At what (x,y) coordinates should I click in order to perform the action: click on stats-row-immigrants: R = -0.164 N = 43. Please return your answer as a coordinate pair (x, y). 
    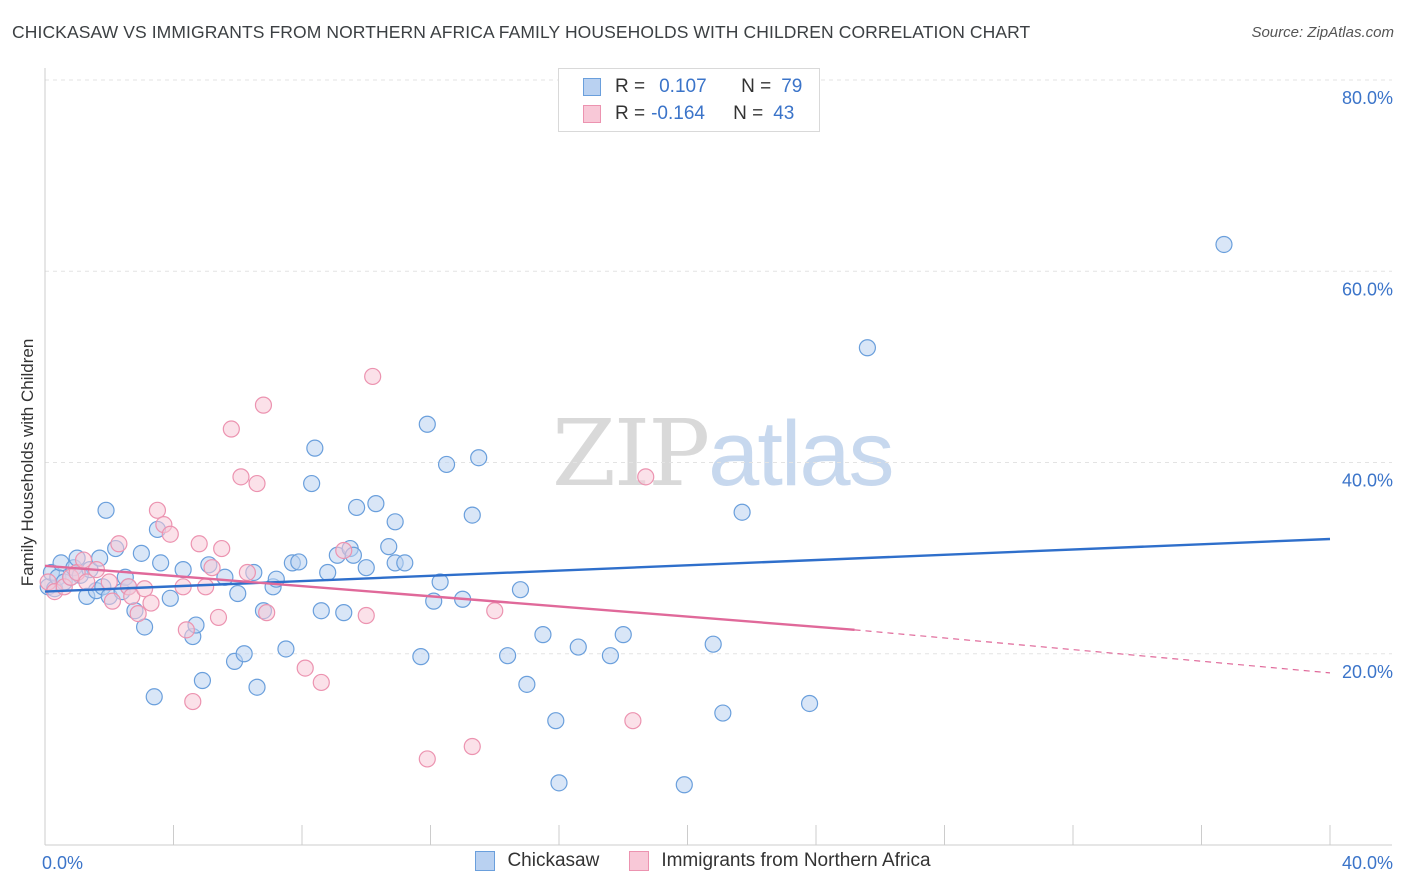
    Looking at the image, I should click on (688, 114).